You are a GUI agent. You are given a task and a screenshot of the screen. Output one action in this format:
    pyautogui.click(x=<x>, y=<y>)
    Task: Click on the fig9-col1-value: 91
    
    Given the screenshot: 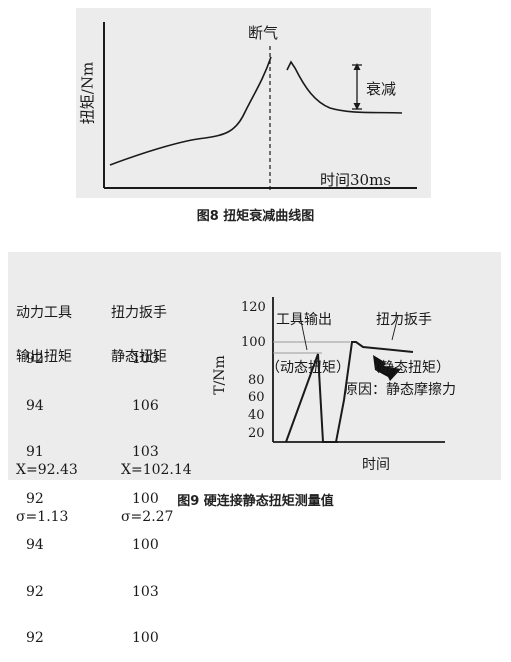 What is the action you would take?
    pyautogui.click(x=35, y=452)
    